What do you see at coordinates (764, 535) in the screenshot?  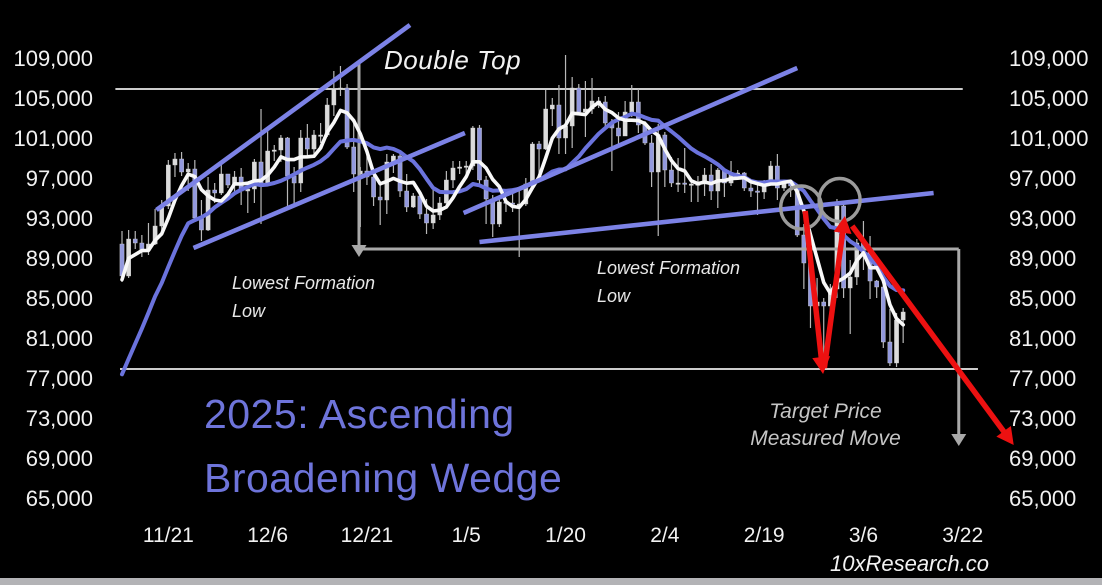 I see `x-axis-label: 2/19` at bounding box center [764, 535].